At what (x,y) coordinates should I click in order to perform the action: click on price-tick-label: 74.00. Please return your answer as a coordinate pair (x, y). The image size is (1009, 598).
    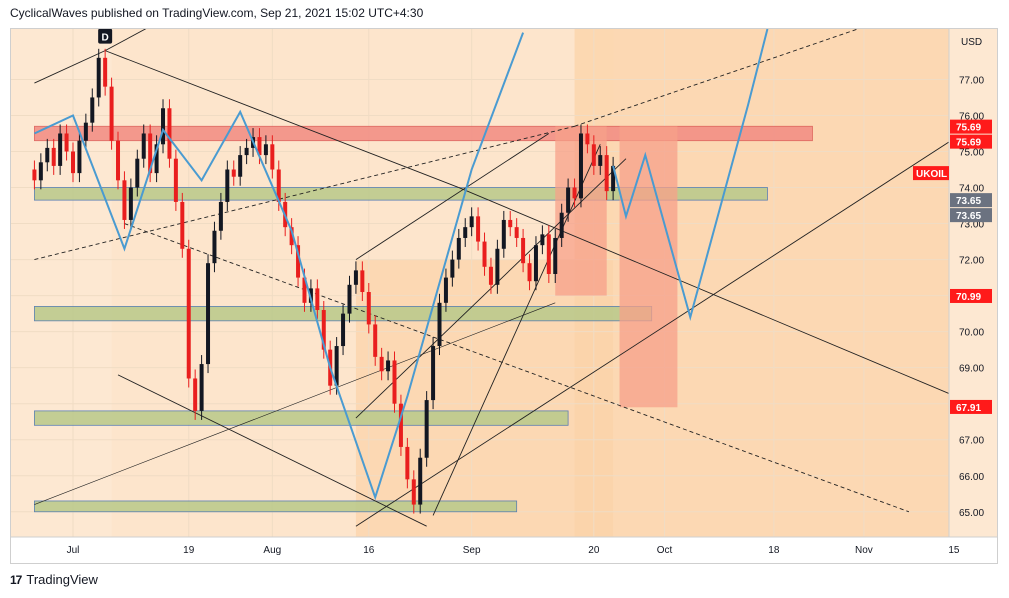
    Looking at the image, I should click on (971, 189).